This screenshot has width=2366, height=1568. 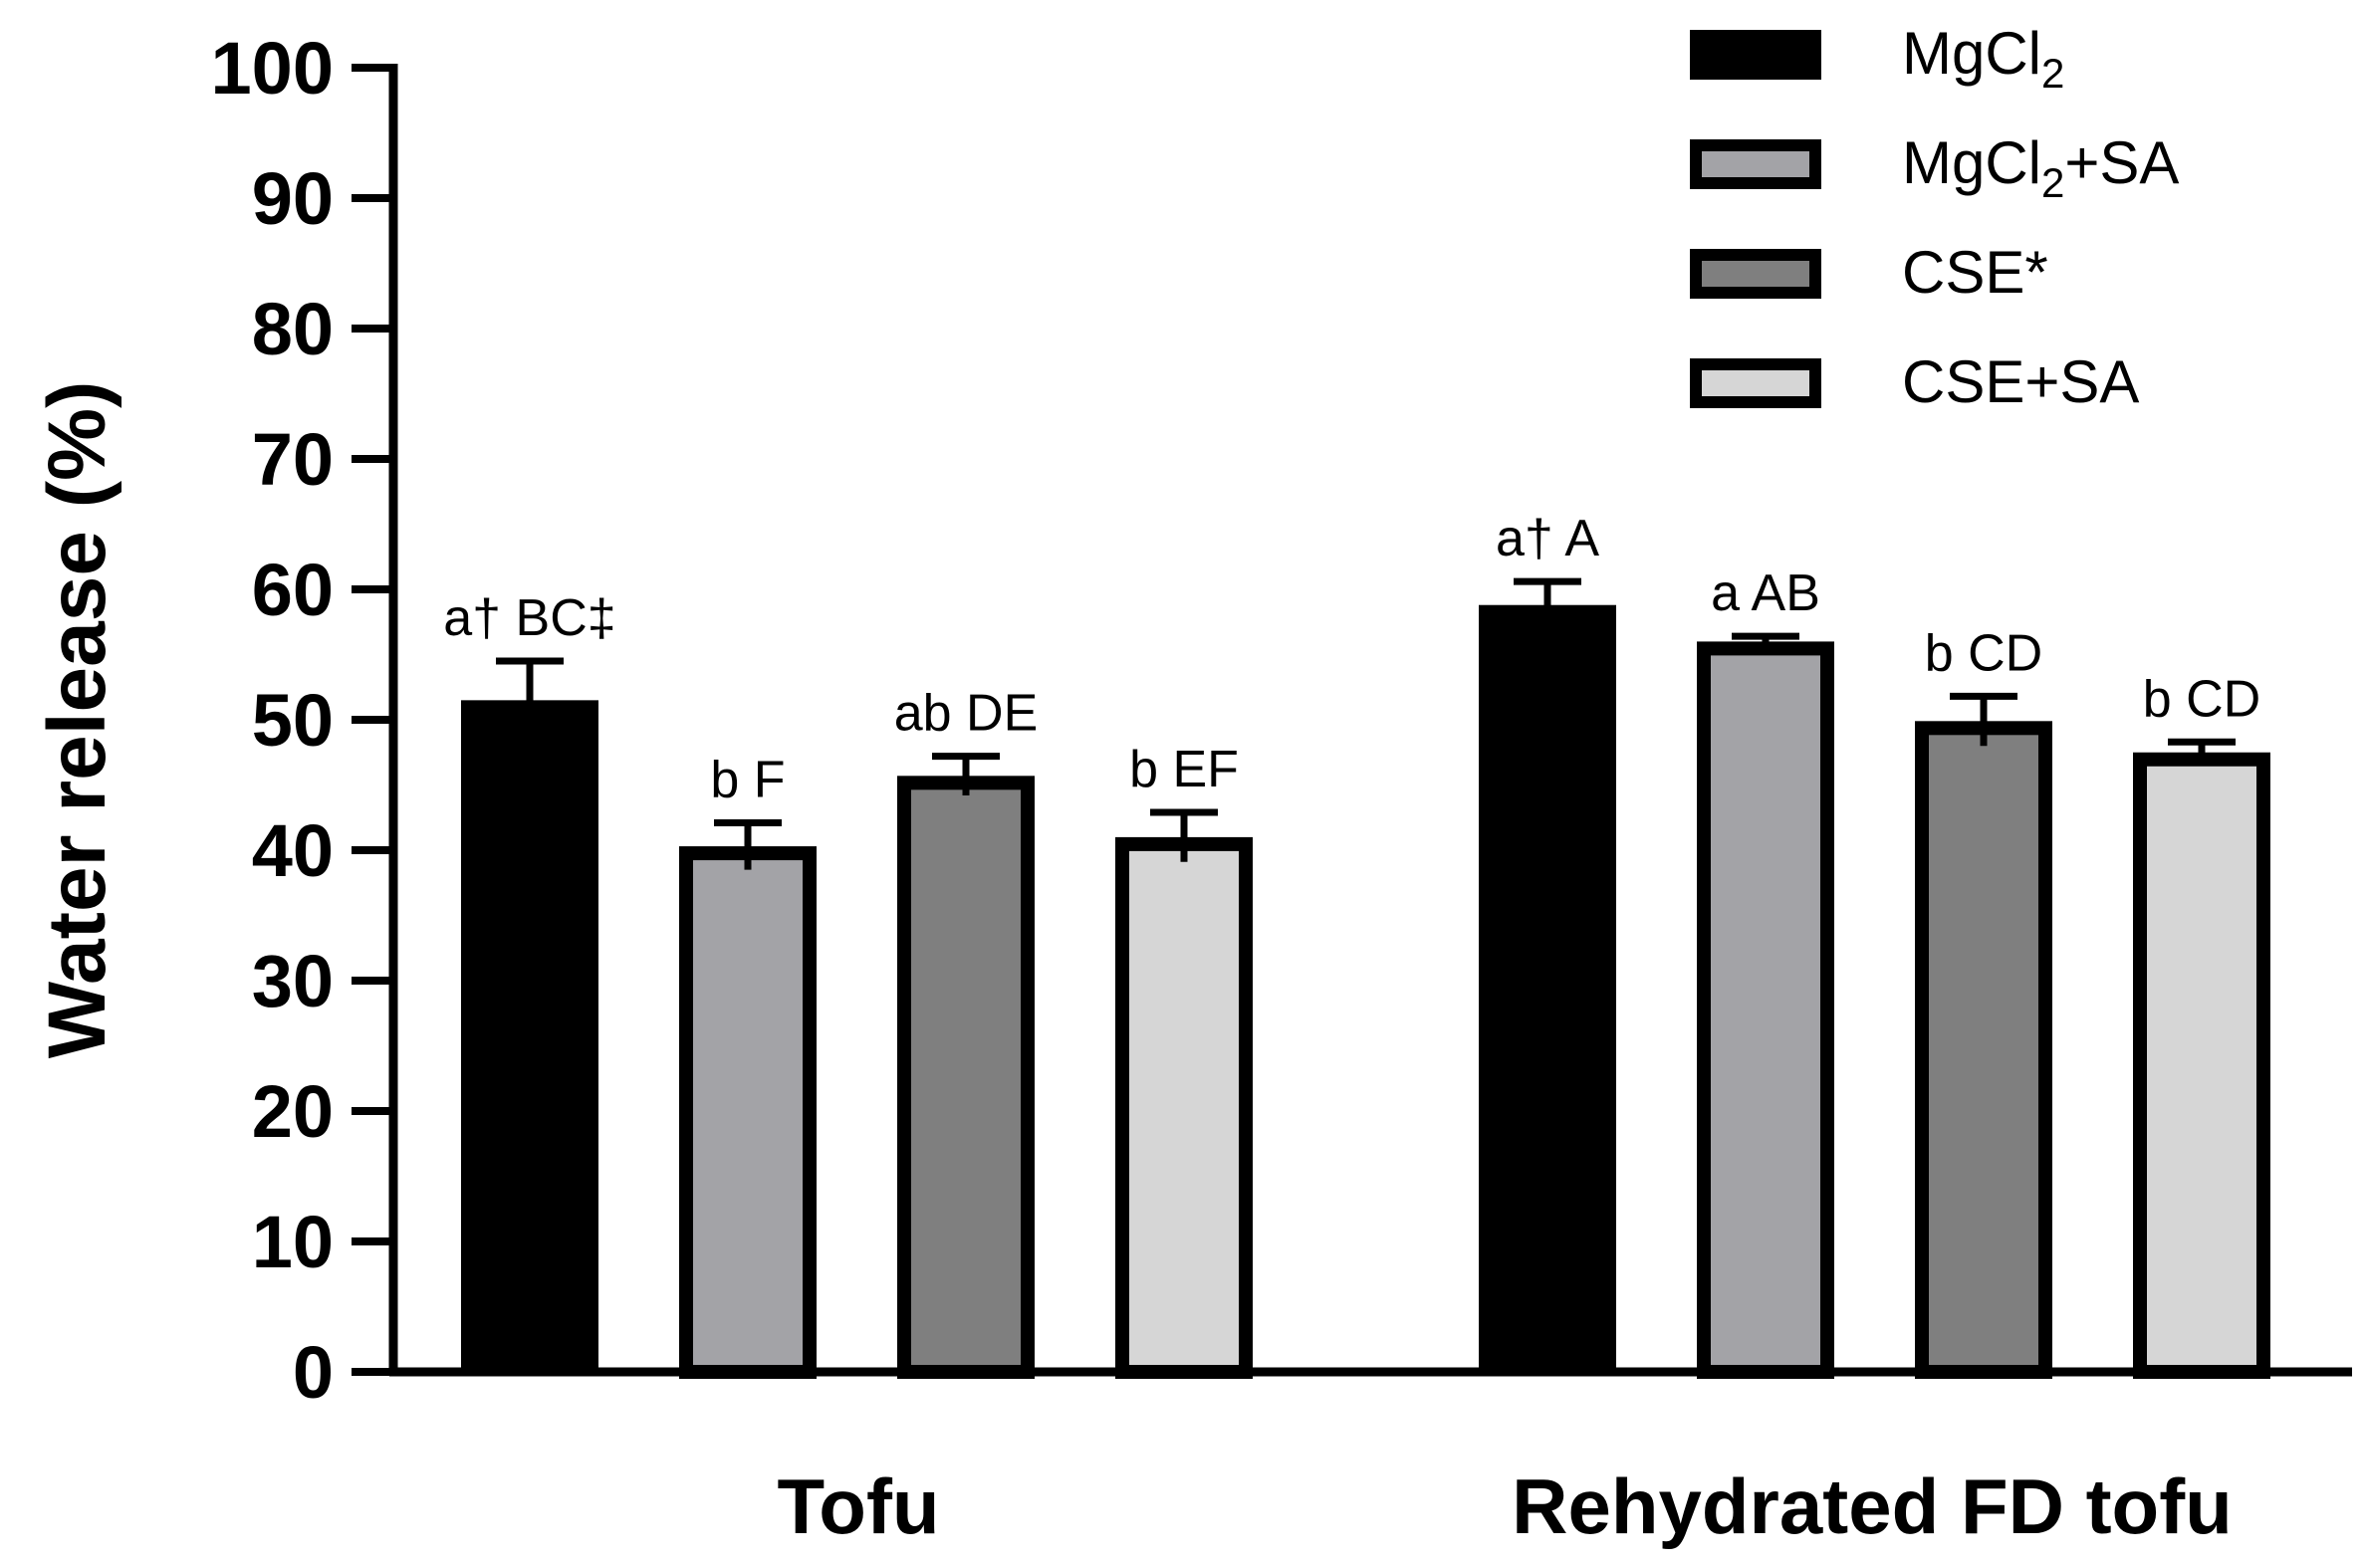 What do you see at coordinates (748, 779) in the screenshot?
I see `significance-label: b F` at bounding box center [748, 779].